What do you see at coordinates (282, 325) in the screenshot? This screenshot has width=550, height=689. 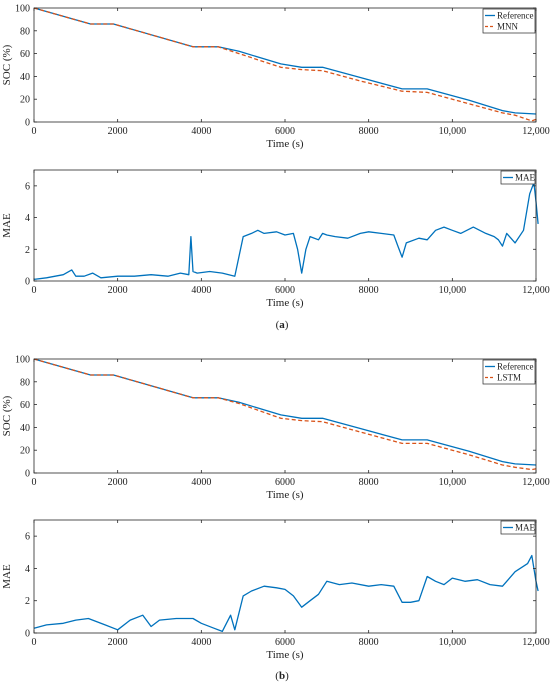 I see `panel-label-a: (a)` at bounding box center [282, 325].